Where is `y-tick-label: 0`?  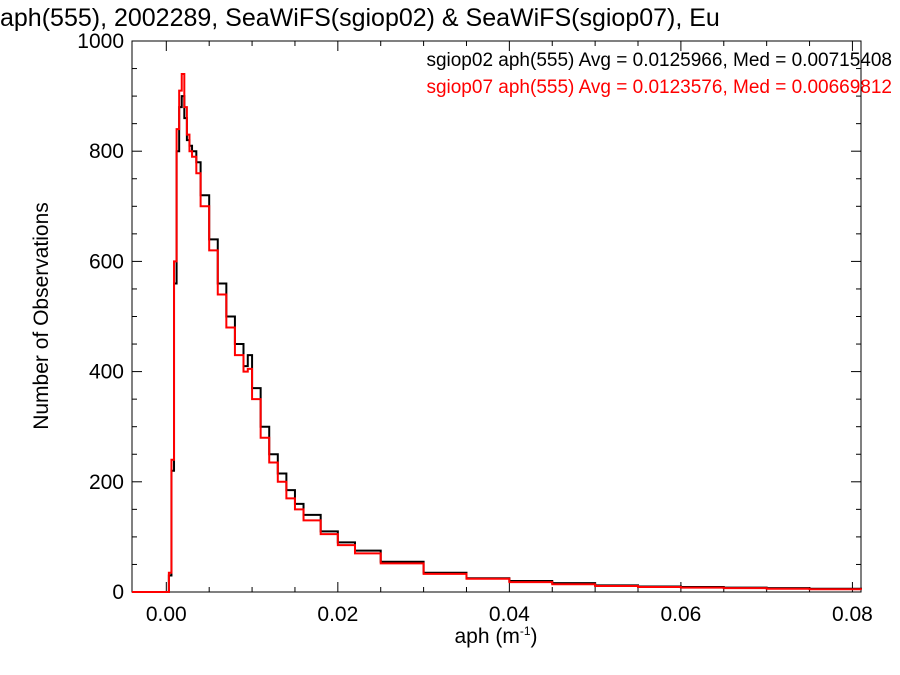 y-tick-label: 0 is located at coordinates (118, 592).